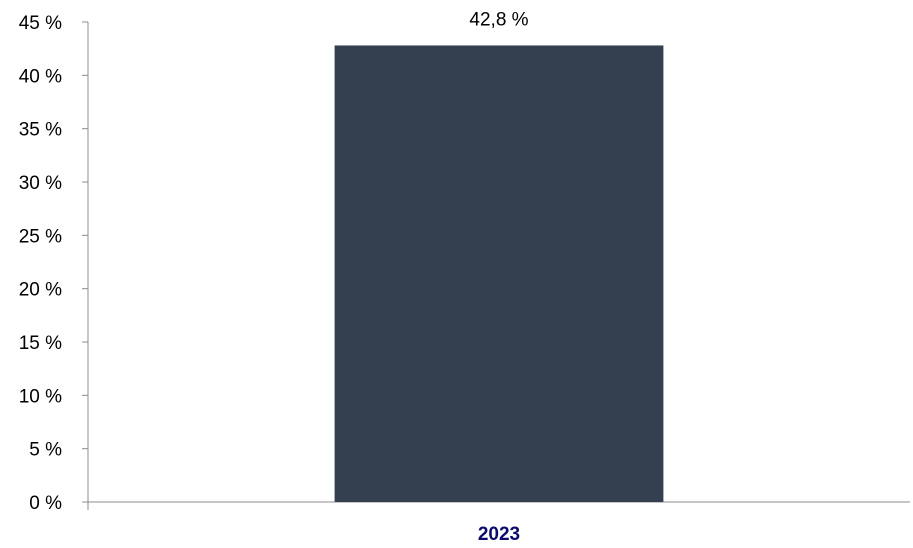 Image resolution: width=913 pixels, height=548 pixels. What do you see at coordinates (40, 396) in the screenshot?
I see `y-tick-label: 10 %` at bounding box center [40, 396].